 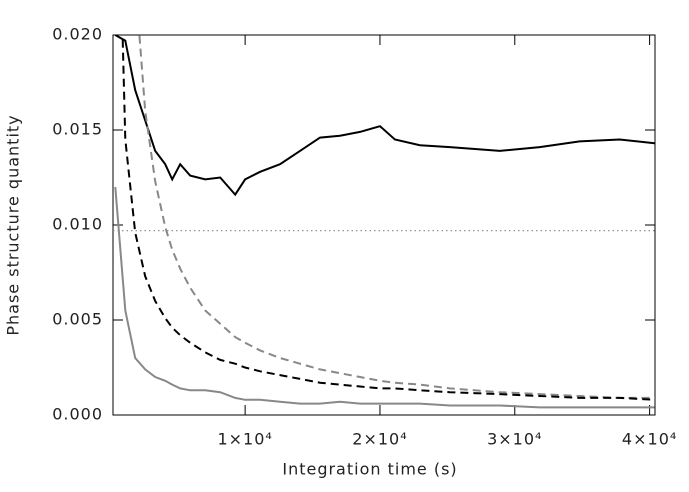 I want to click on y-tick-label: 0.000, so click(x=77, y=414).